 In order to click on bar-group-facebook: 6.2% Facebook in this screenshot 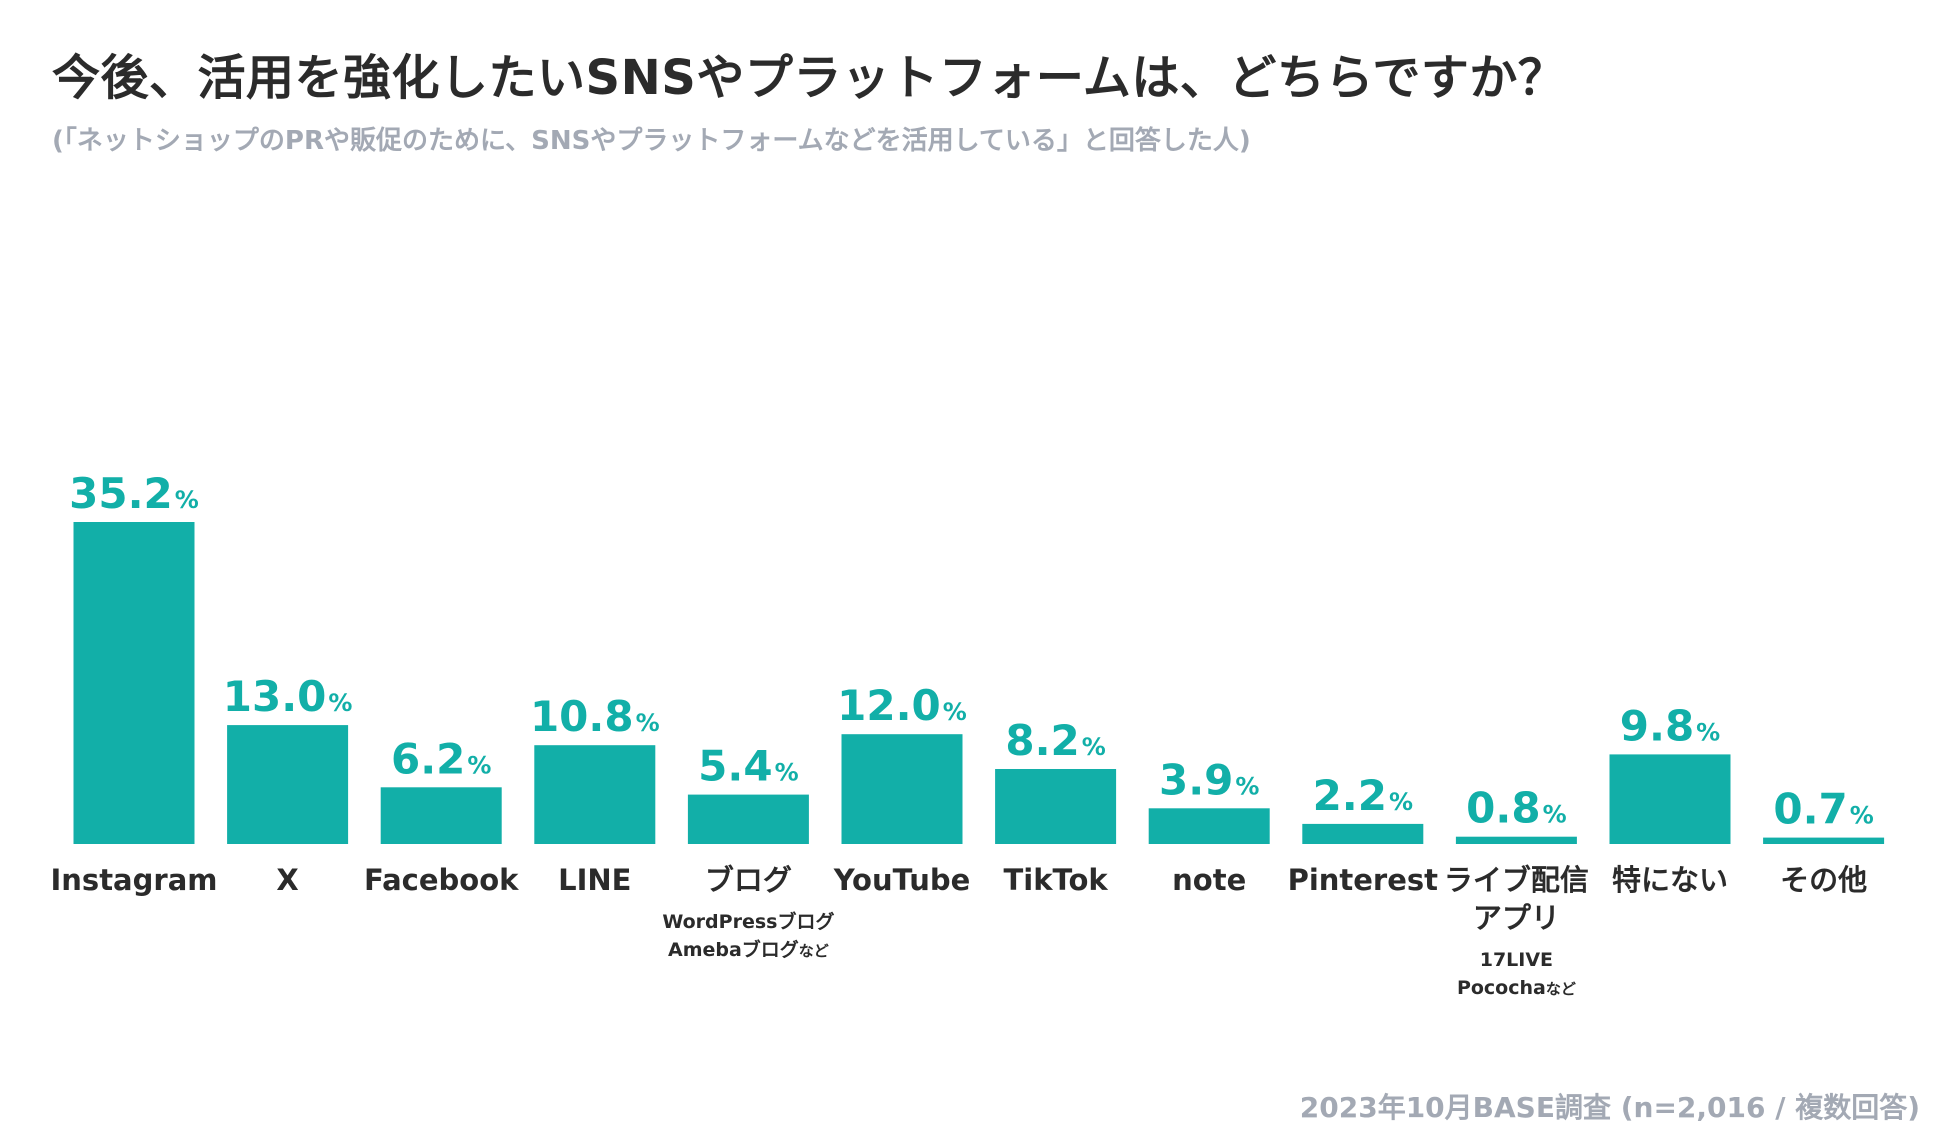, I will do `click(441, 815)`.